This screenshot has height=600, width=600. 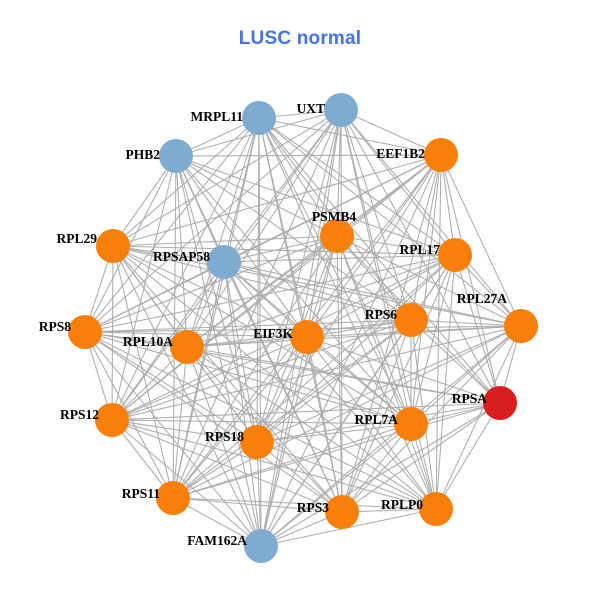 What do you see at coordinates (441, 155) in the screenshot?
I see `graph-node-eef1b2` at bounding box center [441, 155].